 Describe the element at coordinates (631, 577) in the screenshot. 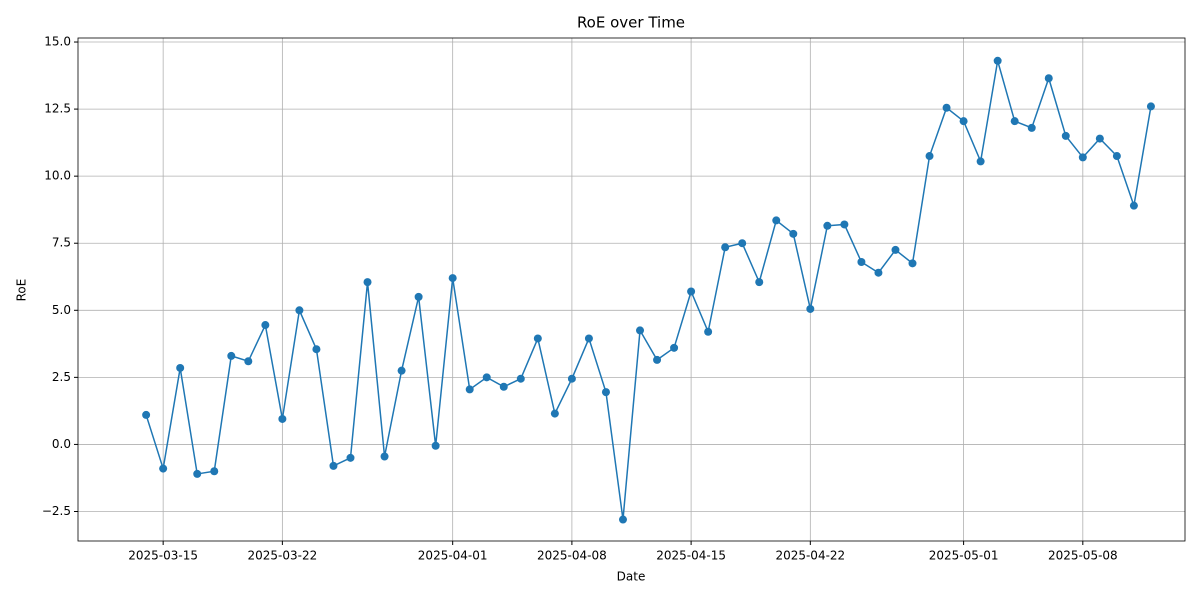

I see `x-axis-label: Date` at that location.